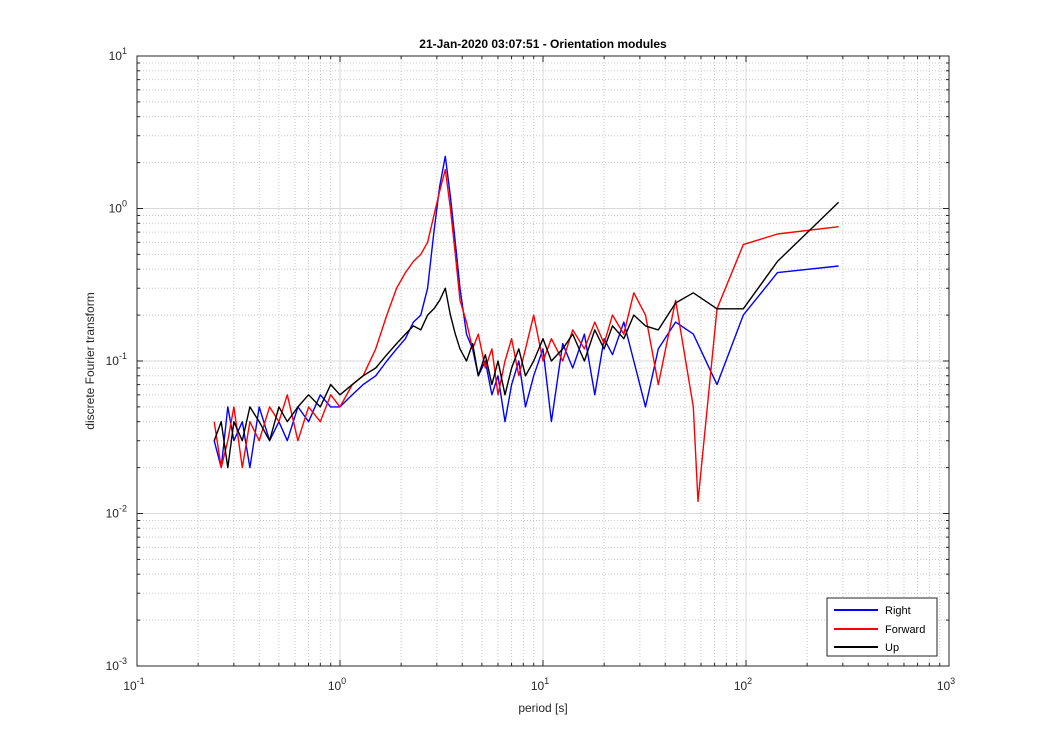 Image resolution: width=1050 pixels, height=750 pixels. I want to click on y-tick-label: 10⁻¹, so click(116, 359).